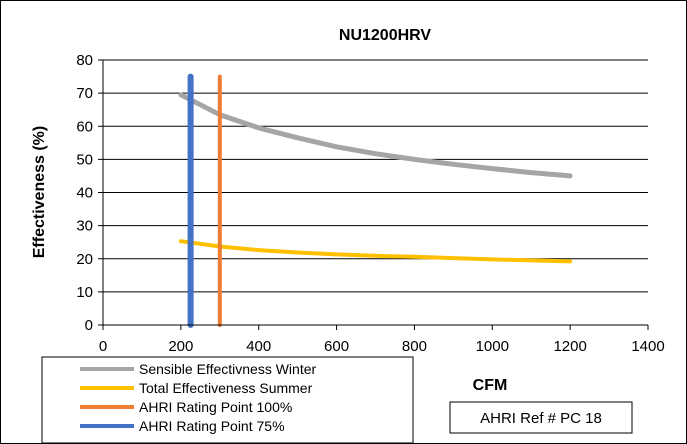  I want to click on x-tick-label: 400, so click(258, 346).